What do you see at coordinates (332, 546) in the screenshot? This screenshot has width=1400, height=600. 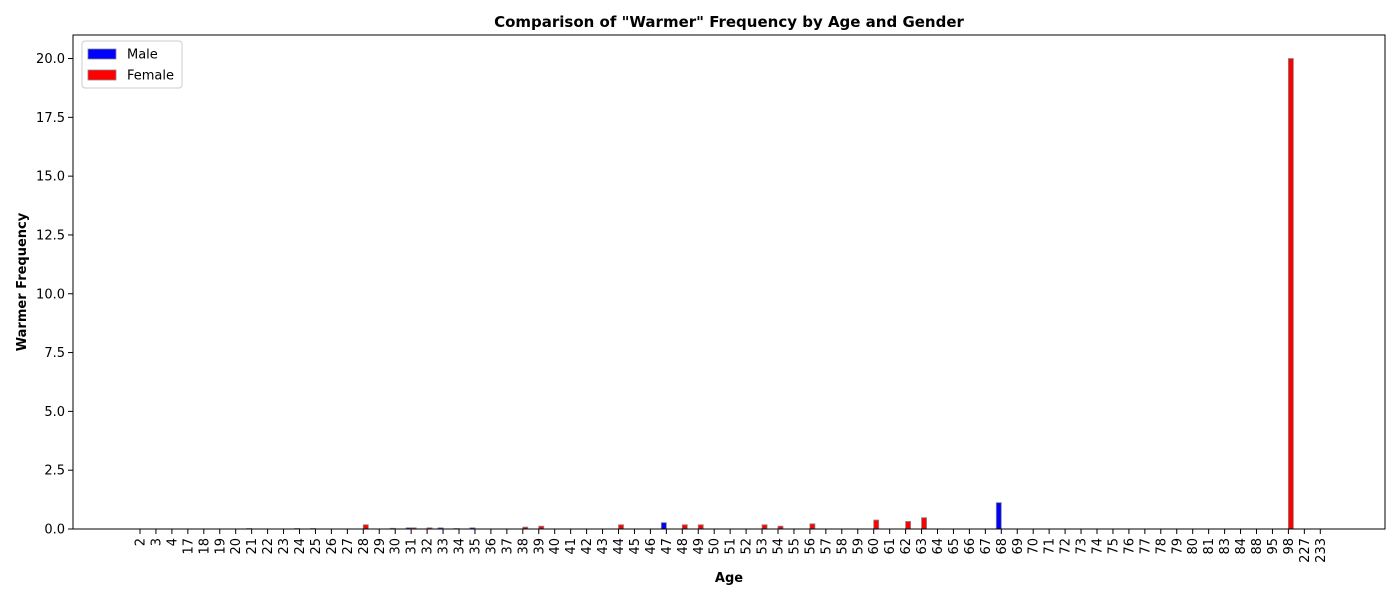 I see `x-tick-label: 26` at bounding box center [332, 546].